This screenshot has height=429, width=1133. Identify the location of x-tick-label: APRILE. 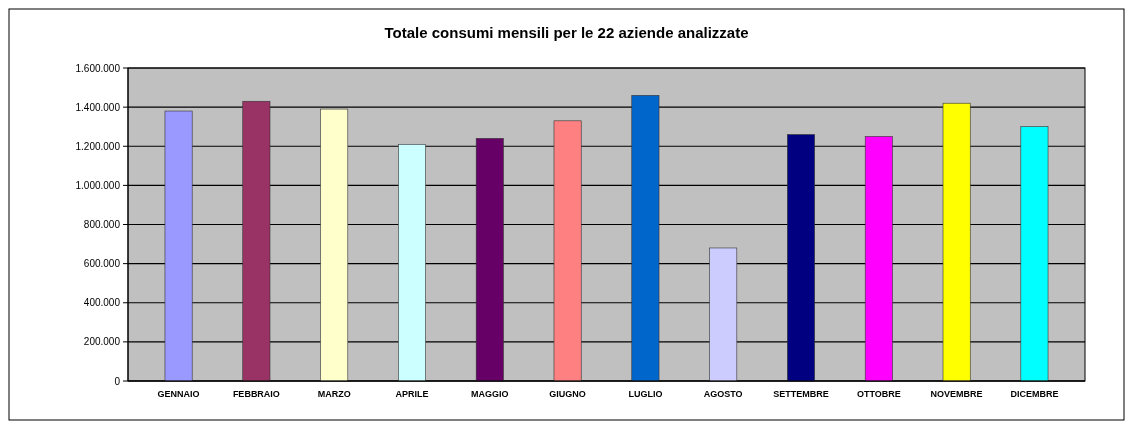
(412, 394).